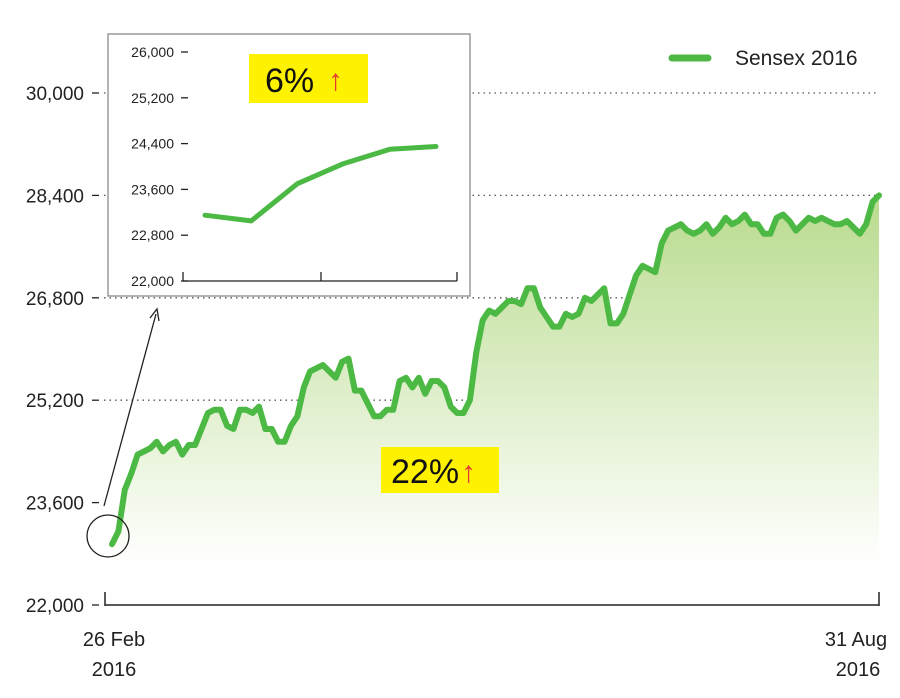 This screenshot has height=698, width=900. What do you see at coordinates (55, 504) in the screenshot?
I see `y-tick-label: 23,600` at bounding box center [55, 504].